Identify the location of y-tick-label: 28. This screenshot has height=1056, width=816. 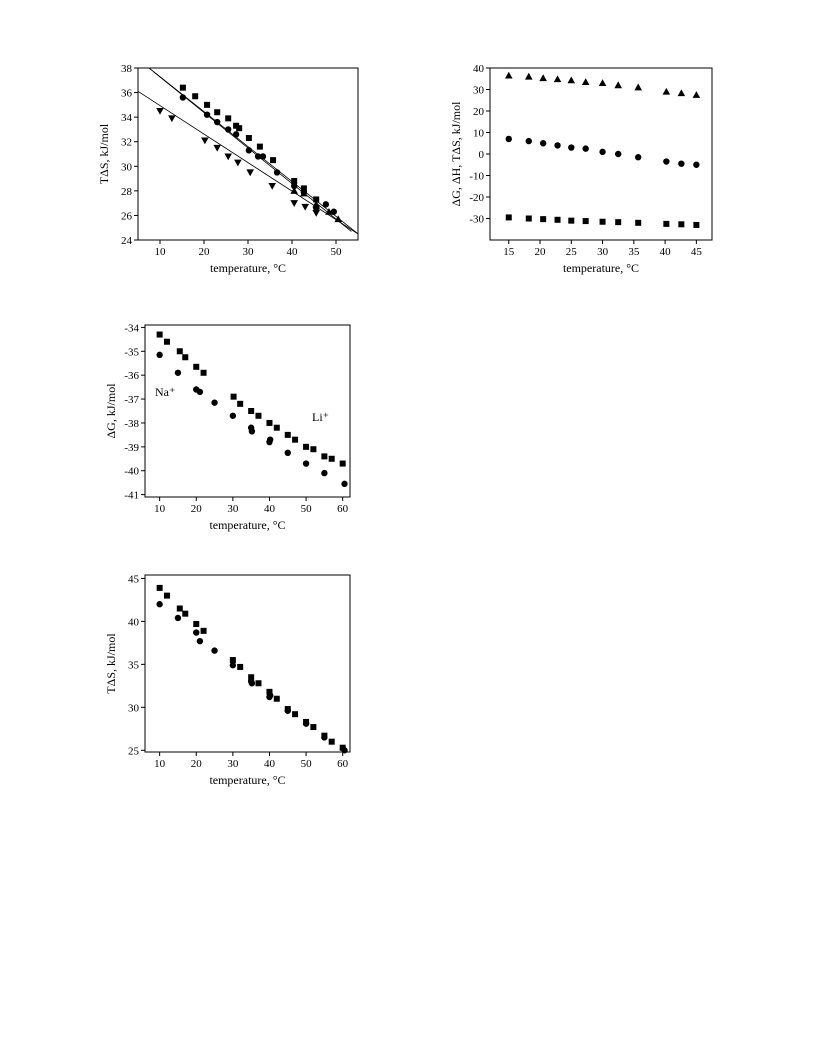
(127, 192).